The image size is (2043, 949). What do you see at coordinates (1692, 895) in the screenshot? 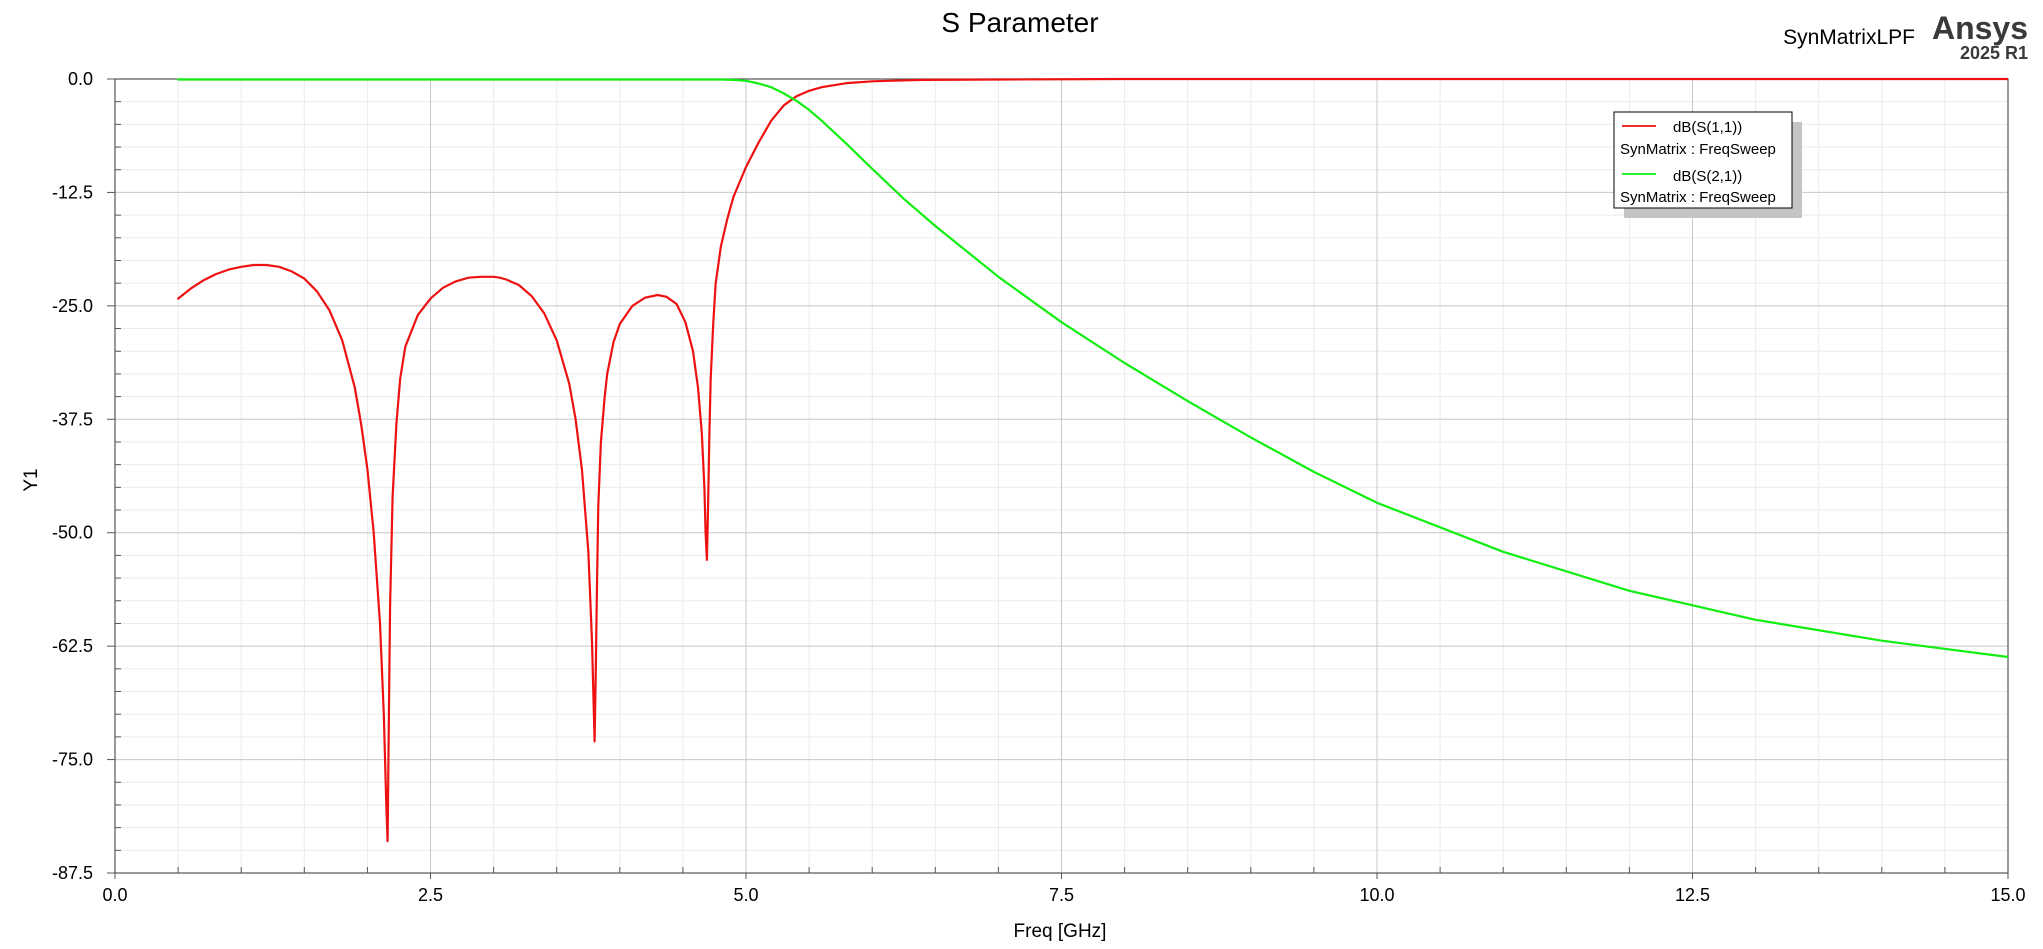
I see `x-tick-label: 12.5` at bounding box center [1692, 895].